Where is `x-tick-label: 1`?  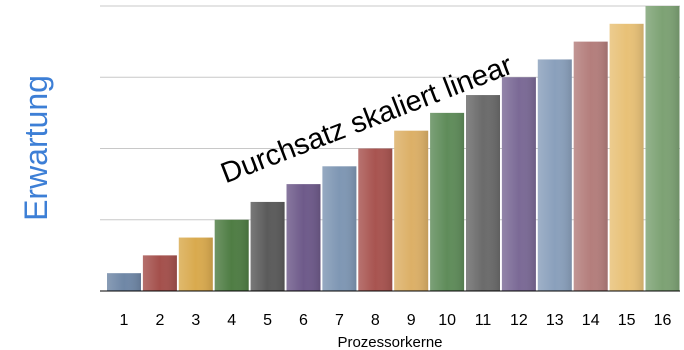
x-tick-label: 1 is located at coordinates (124, 320).